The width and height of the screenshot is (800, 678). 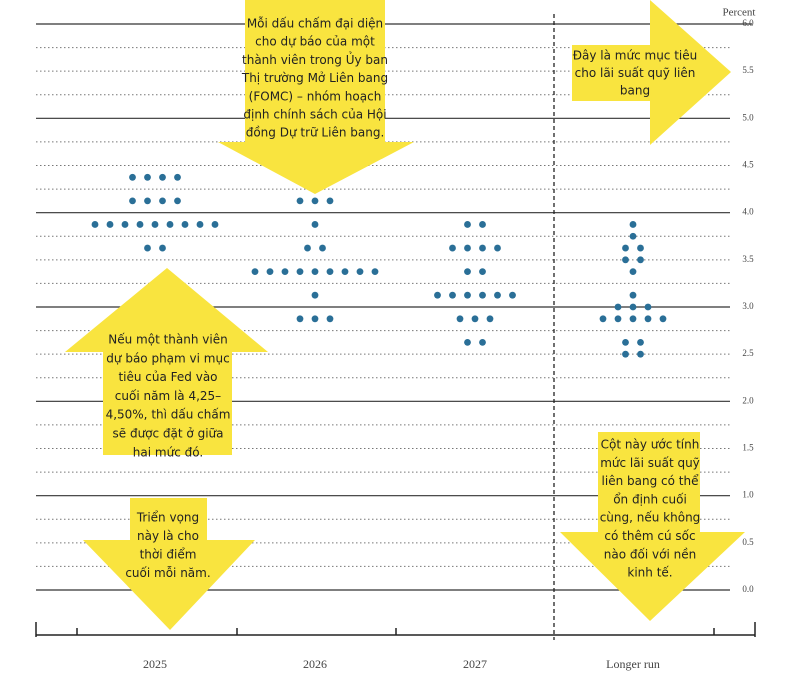 I want to click on y-tick-label: 4.5, so click(x=748, y=165).